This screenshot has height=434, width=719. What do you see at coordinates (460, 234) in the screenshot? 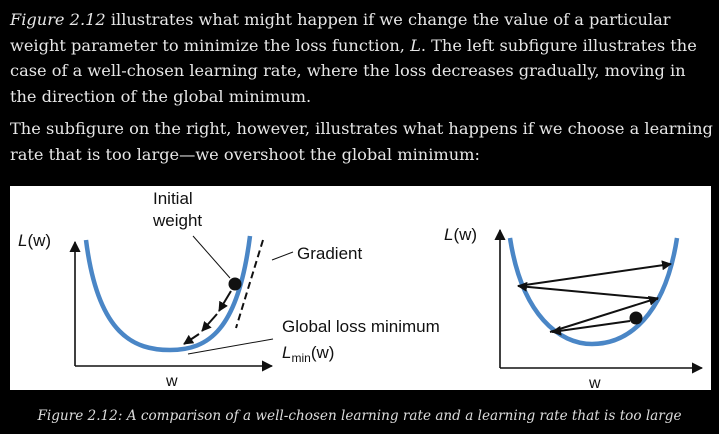
I see `right-y-axis-label: L(w)` at bounding box center [460, 234].